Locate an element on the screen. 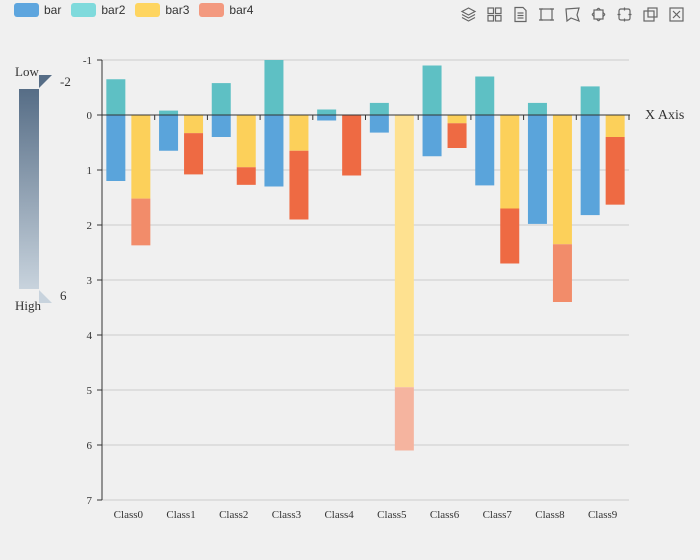 Image resolution: width=700 pixels, height=560 pixels. y-tick-label: 3 is located at coordinates (90, 281).